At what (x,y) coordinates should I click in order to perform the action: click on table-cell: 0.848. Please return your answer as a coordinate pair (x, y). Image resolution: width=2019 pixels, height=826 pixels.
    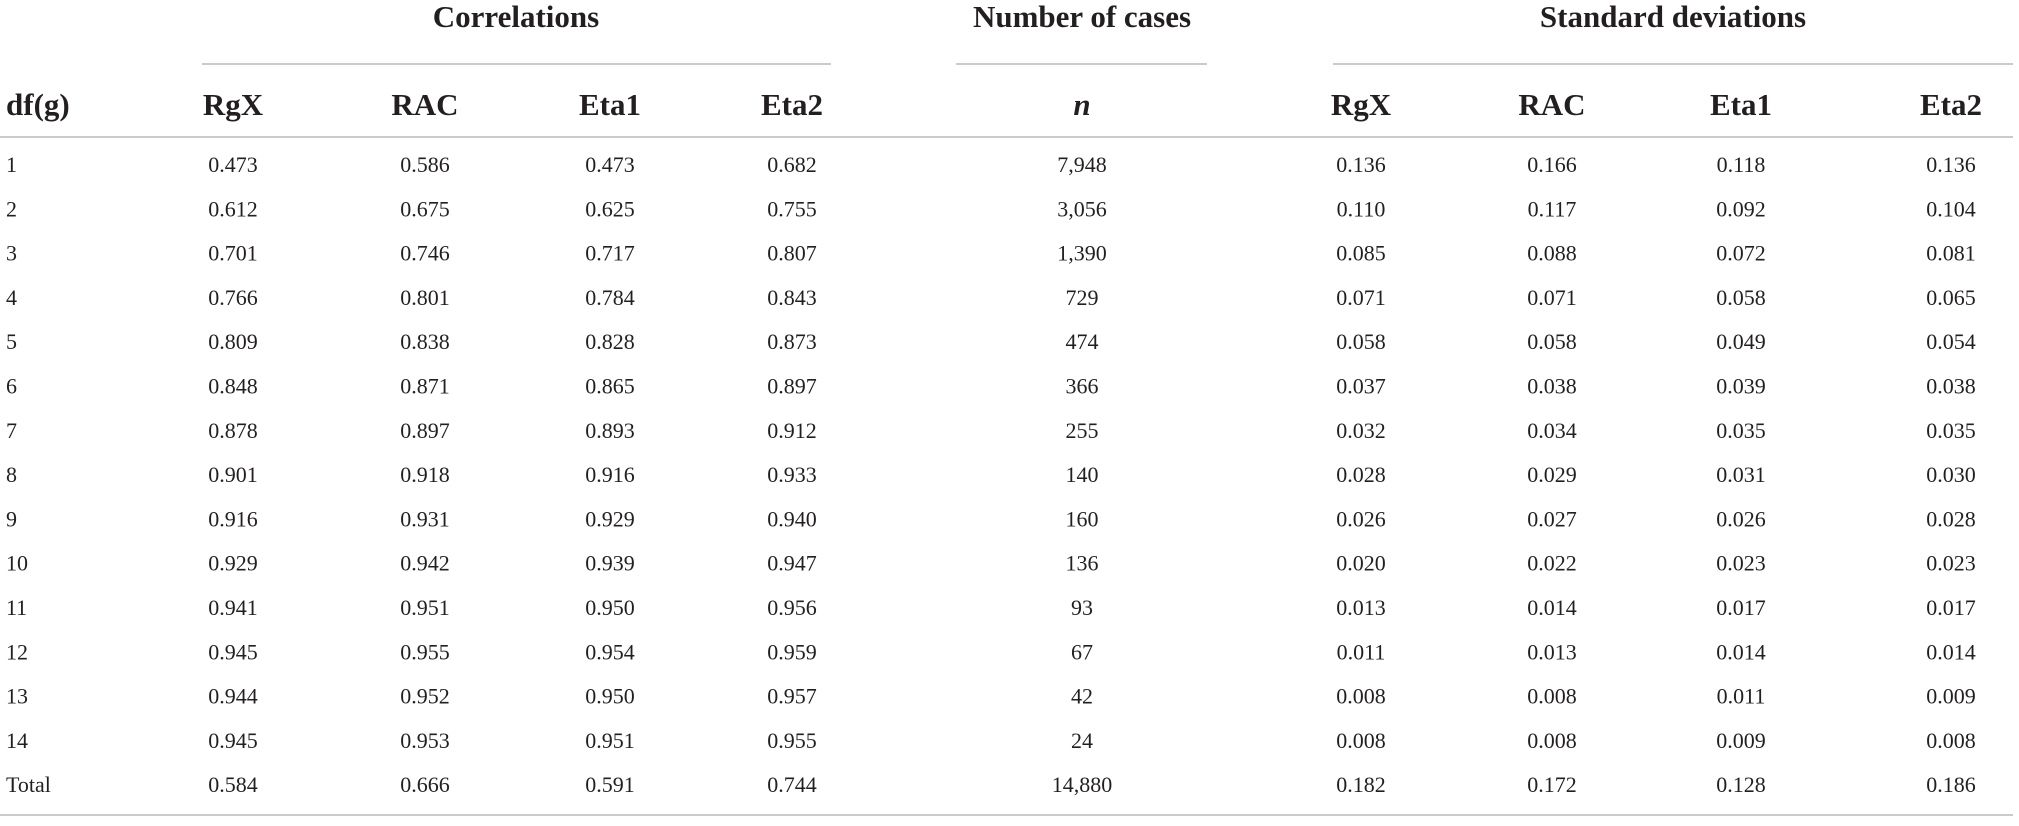
    Looking at the image, I should click on (233, 386).